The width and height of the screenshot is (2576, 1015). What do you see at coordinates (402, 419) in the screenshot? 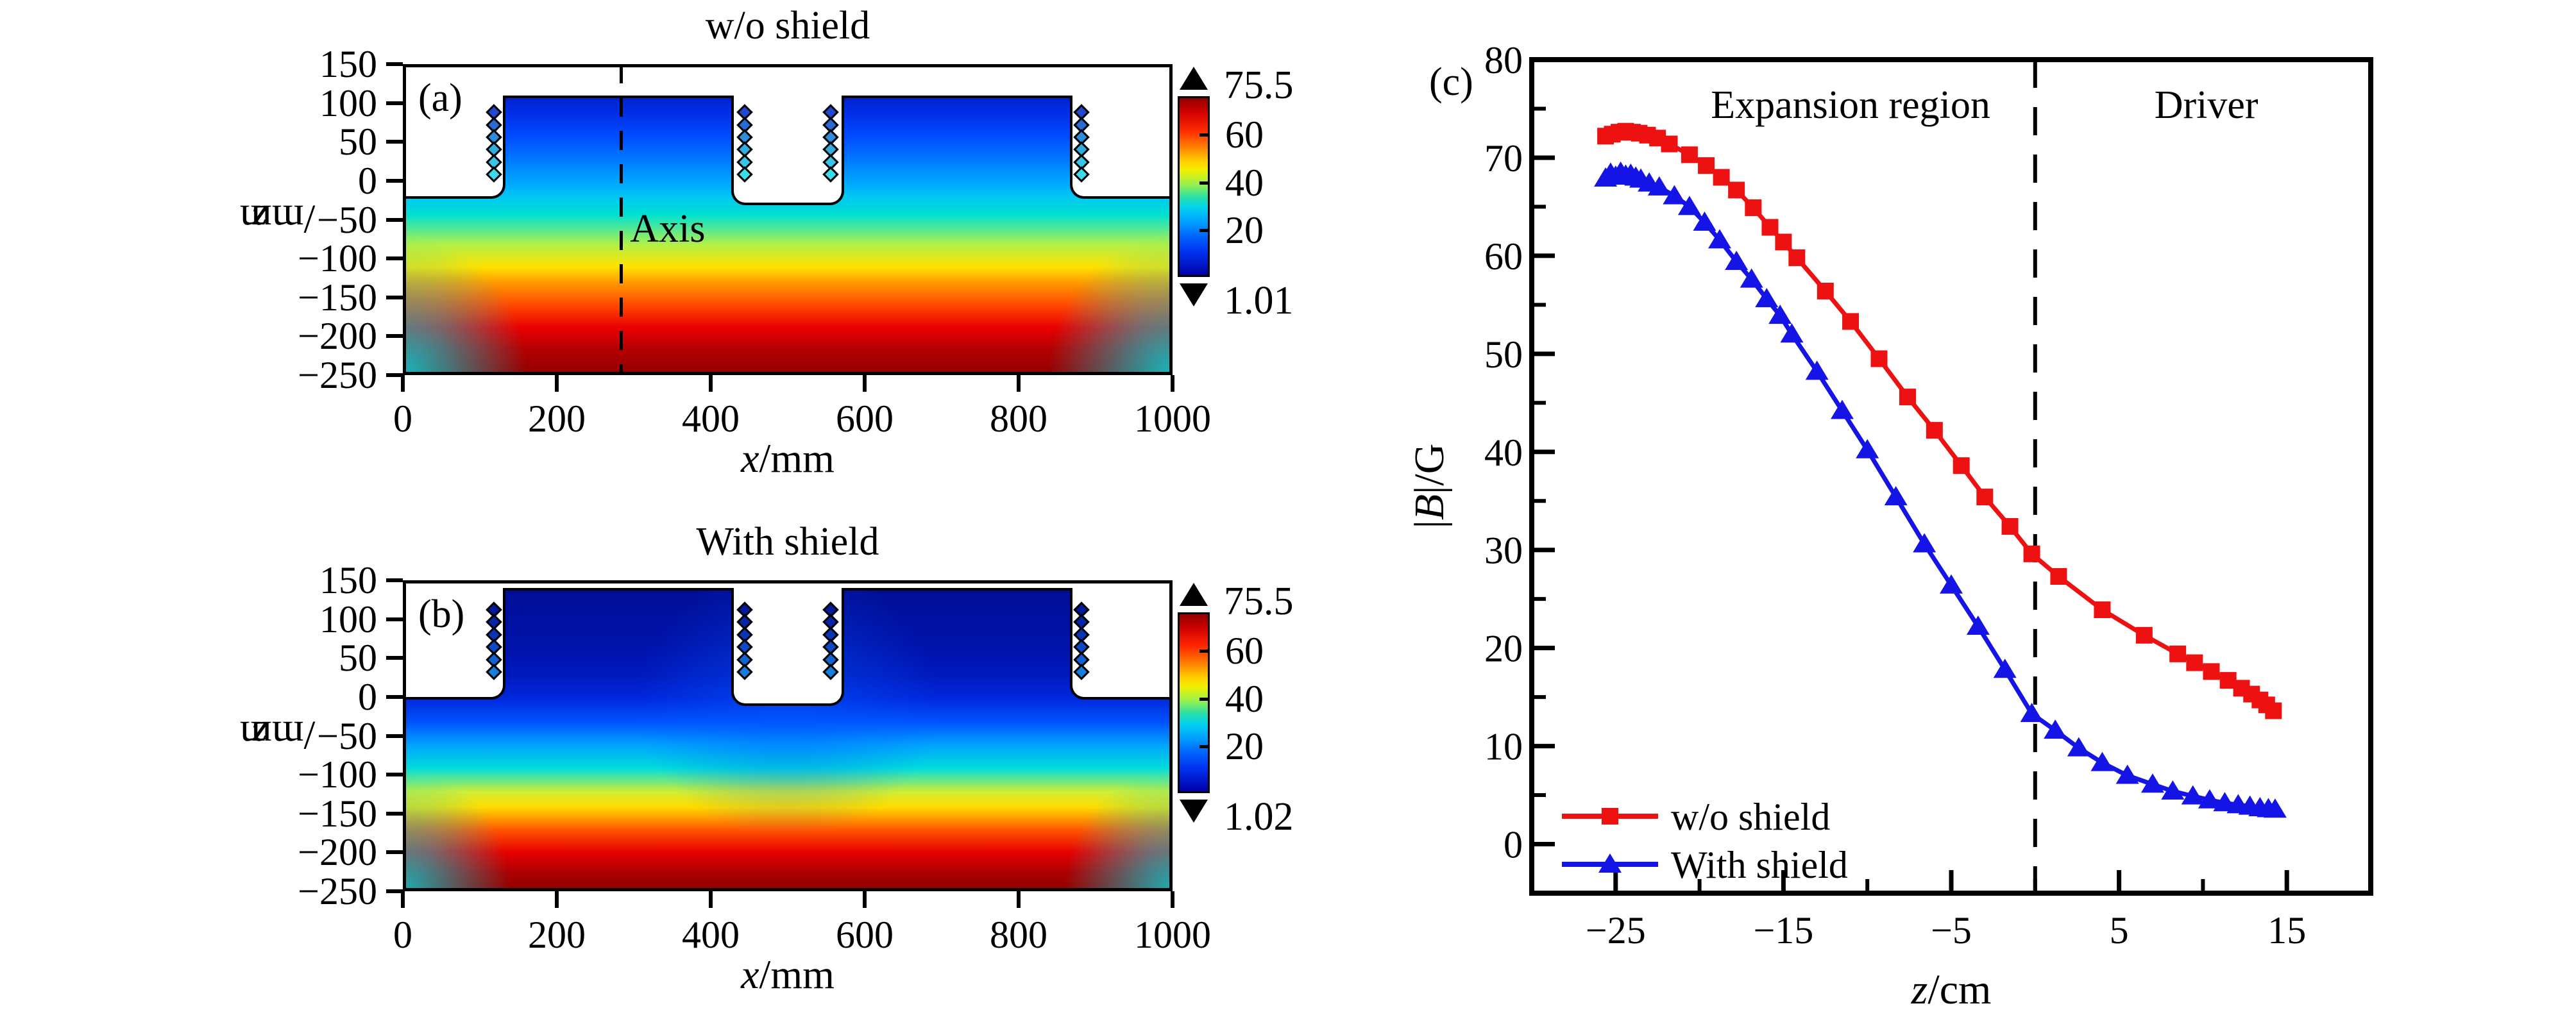
I see `x-tick-label: 0` at bounding box center [402, 419].